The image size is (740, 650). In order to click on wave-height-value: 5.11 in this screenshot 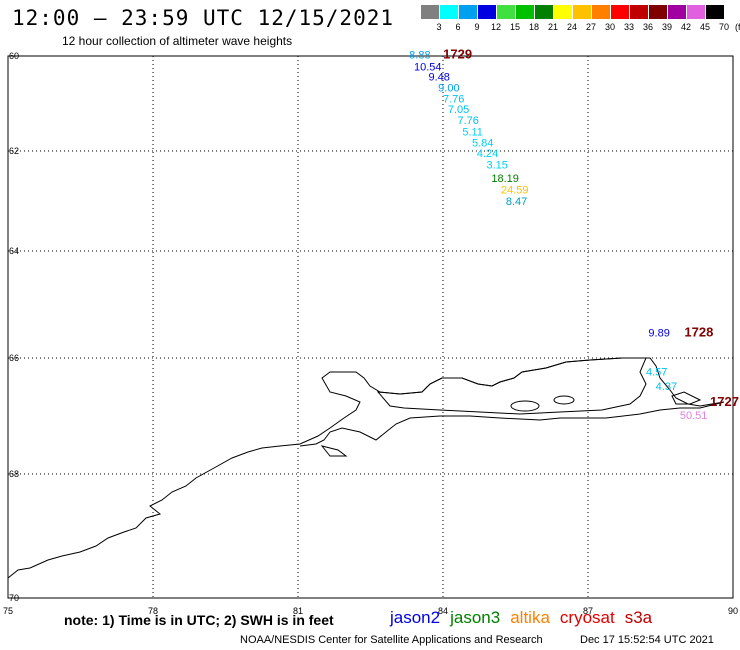, I will do `click(472, 132)`.